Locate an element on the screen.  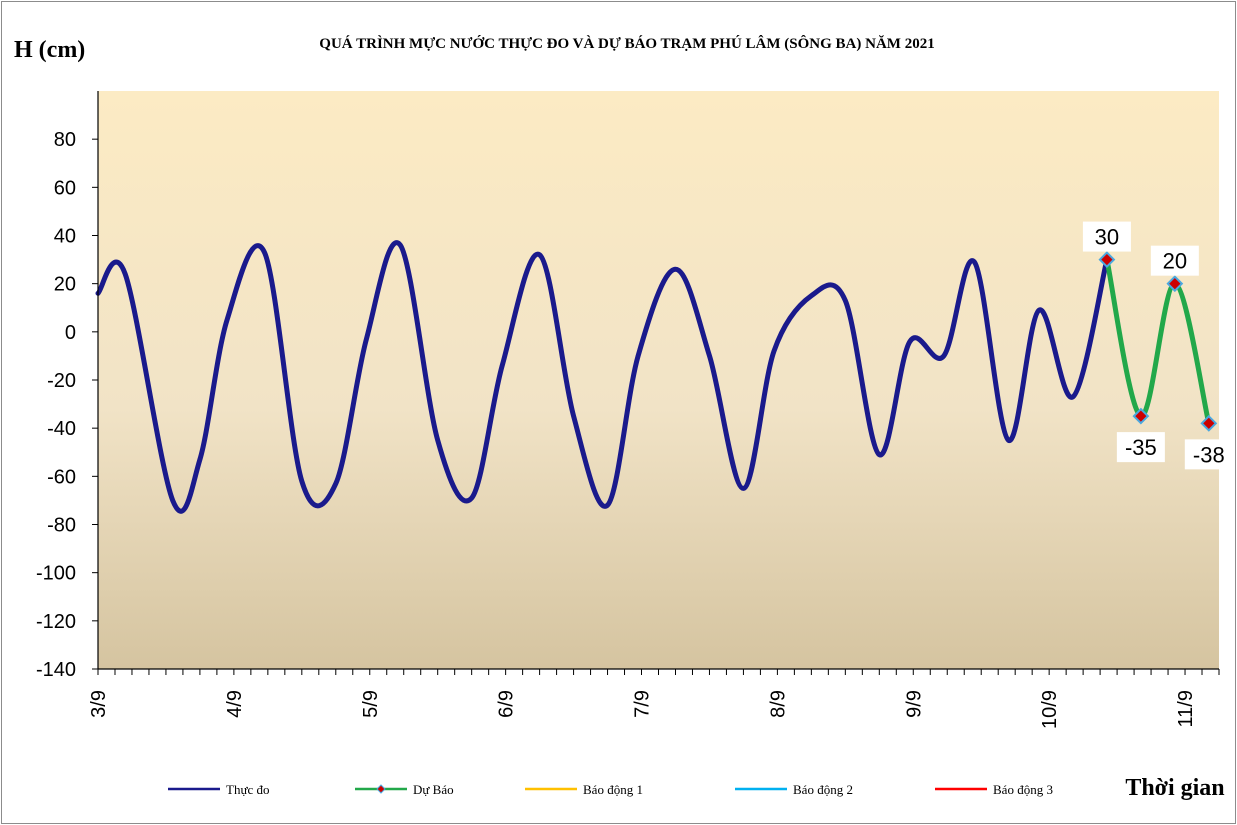
y-tick-label: -20 is located at coordinates (61, 381).